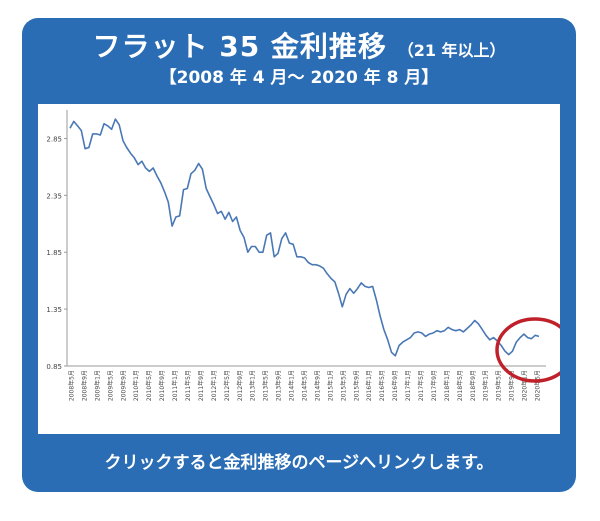  Describe the element at coordinates (395, 385) in the screenshot. I see `x-tick-label: 2016年9月` at that location.